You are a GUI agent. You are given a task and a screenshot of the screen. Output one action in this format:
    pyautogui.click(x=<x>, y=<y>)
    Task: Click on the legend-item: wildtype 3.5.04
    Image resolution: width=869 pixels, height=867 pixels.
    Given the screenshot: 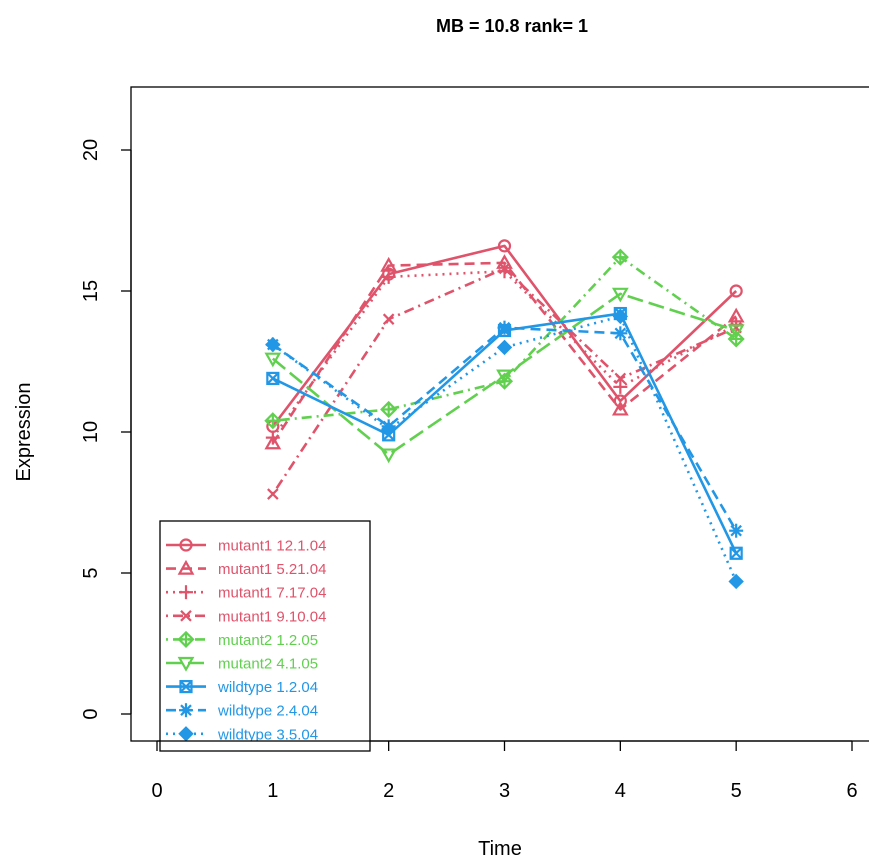 What is the action you would take?
    pyautogui.click(x=242, y=734)
    